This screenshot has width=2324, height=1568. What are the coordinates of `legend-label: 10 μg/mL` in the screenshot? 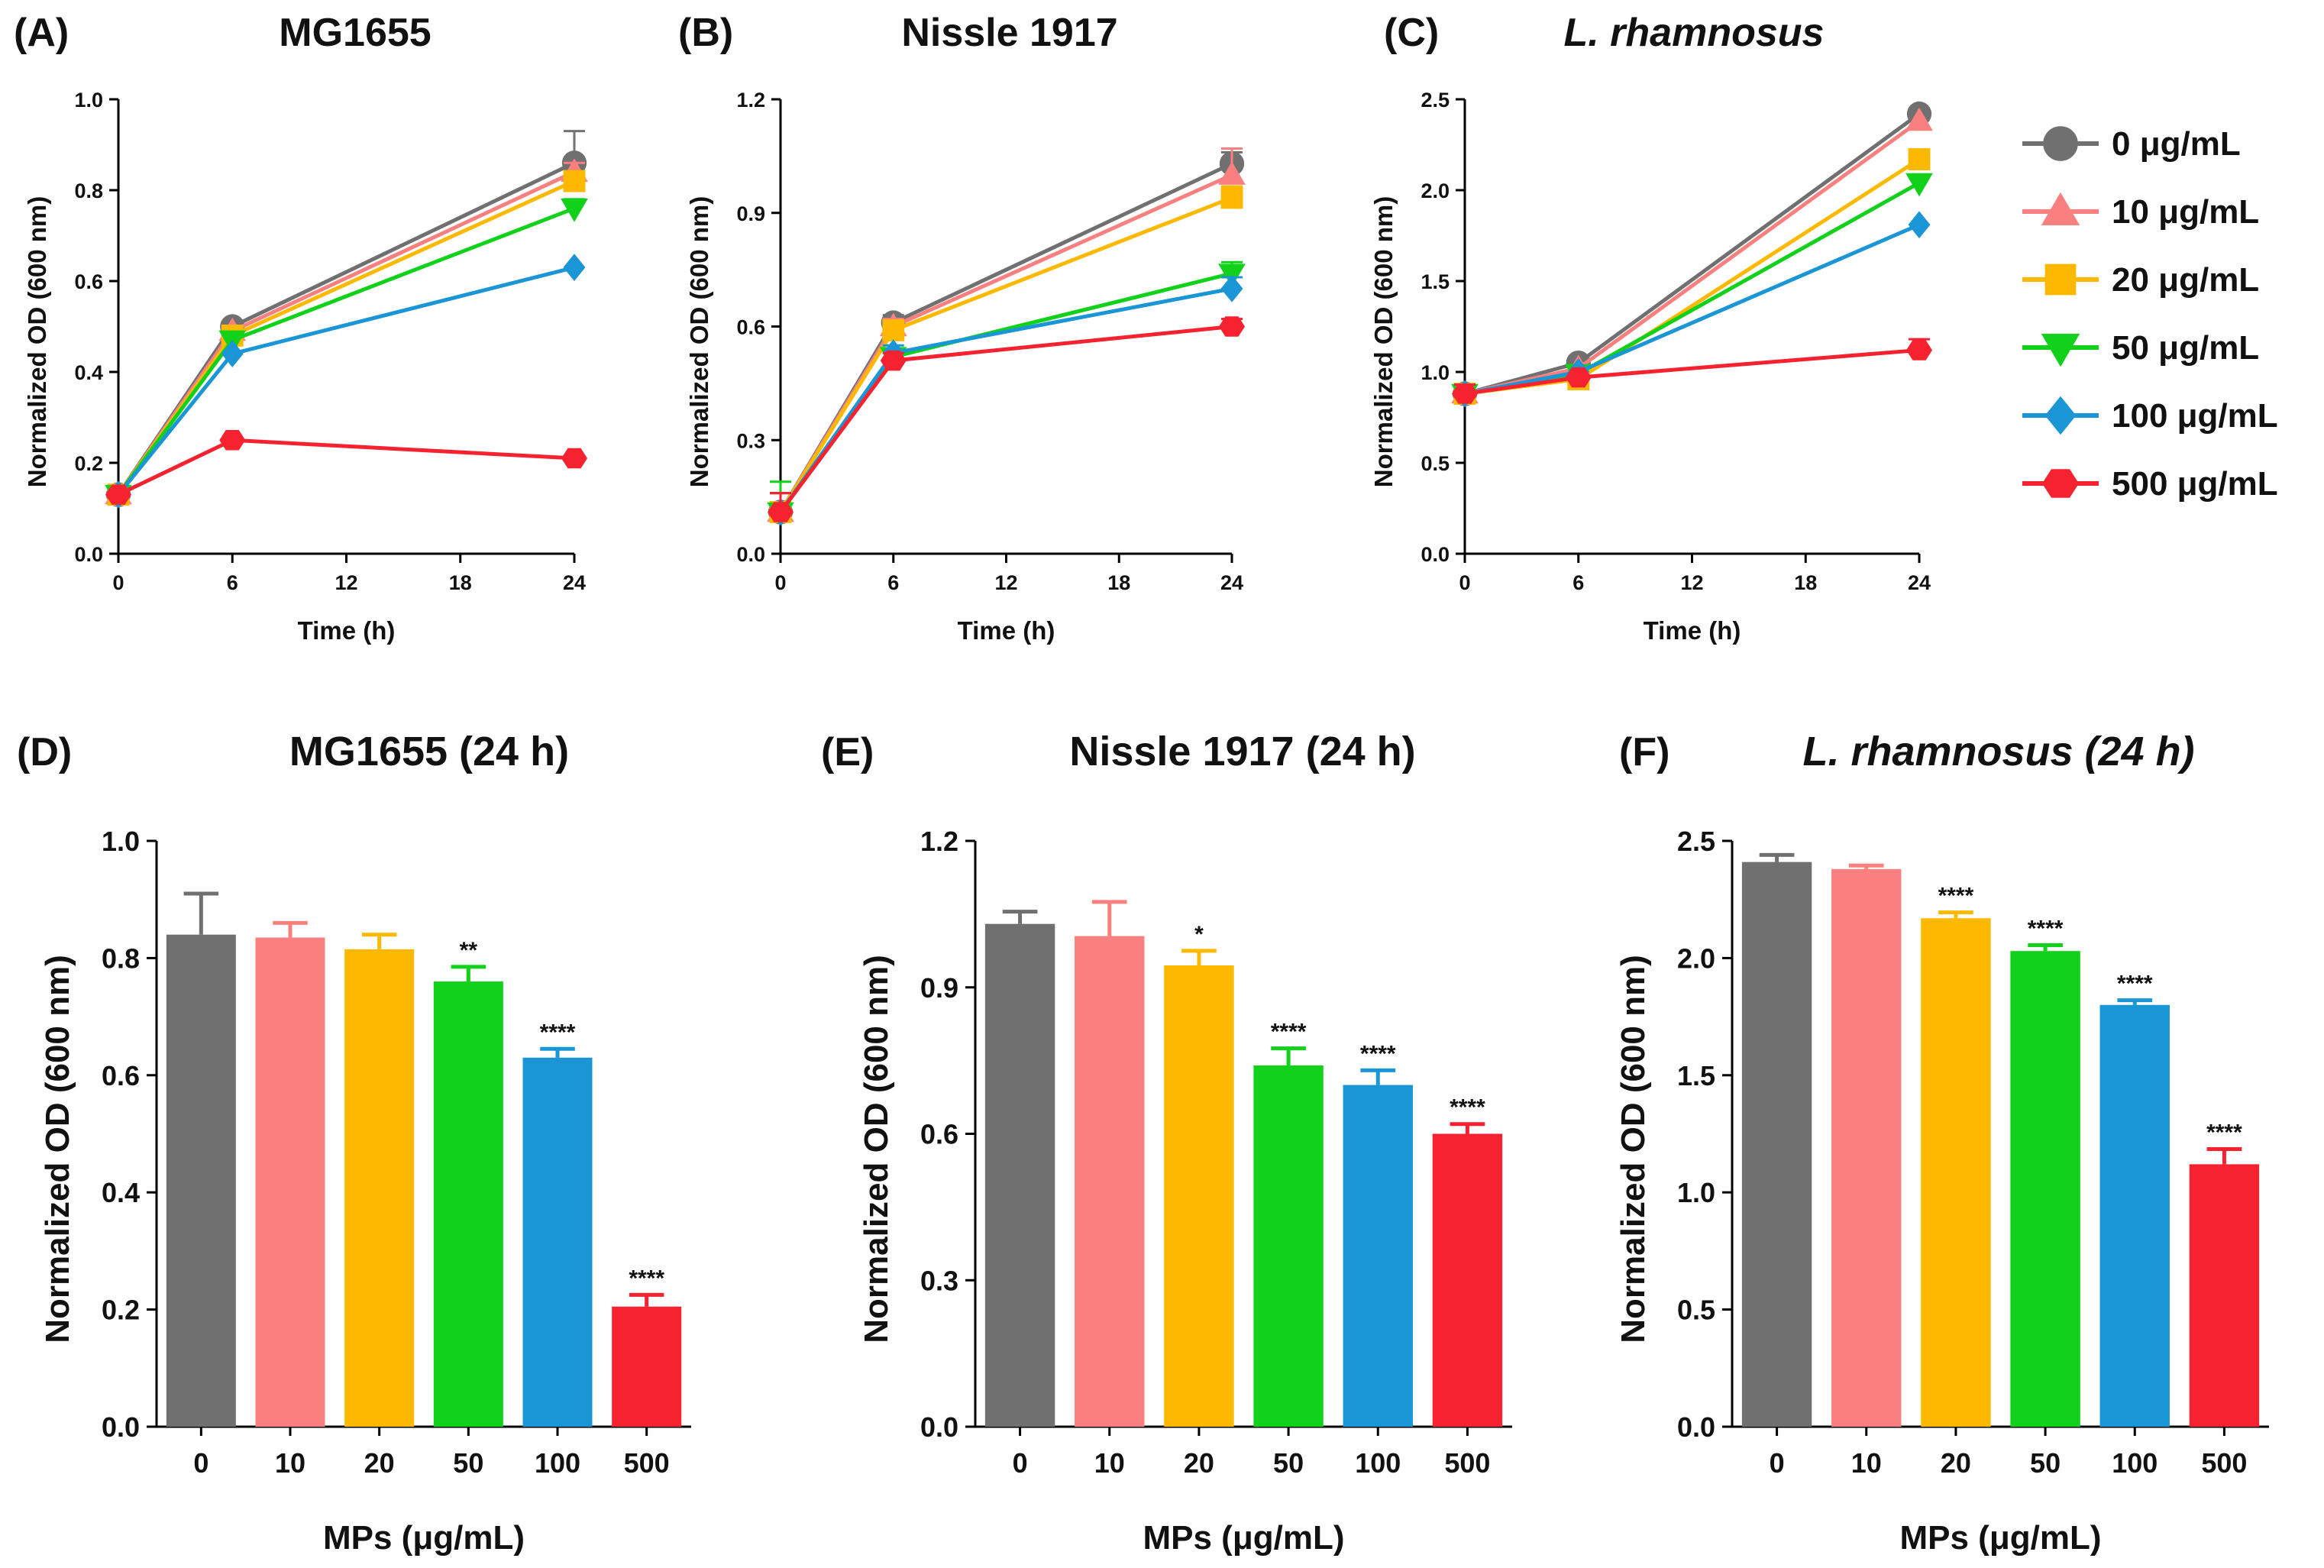 It's located at (2185, 212).